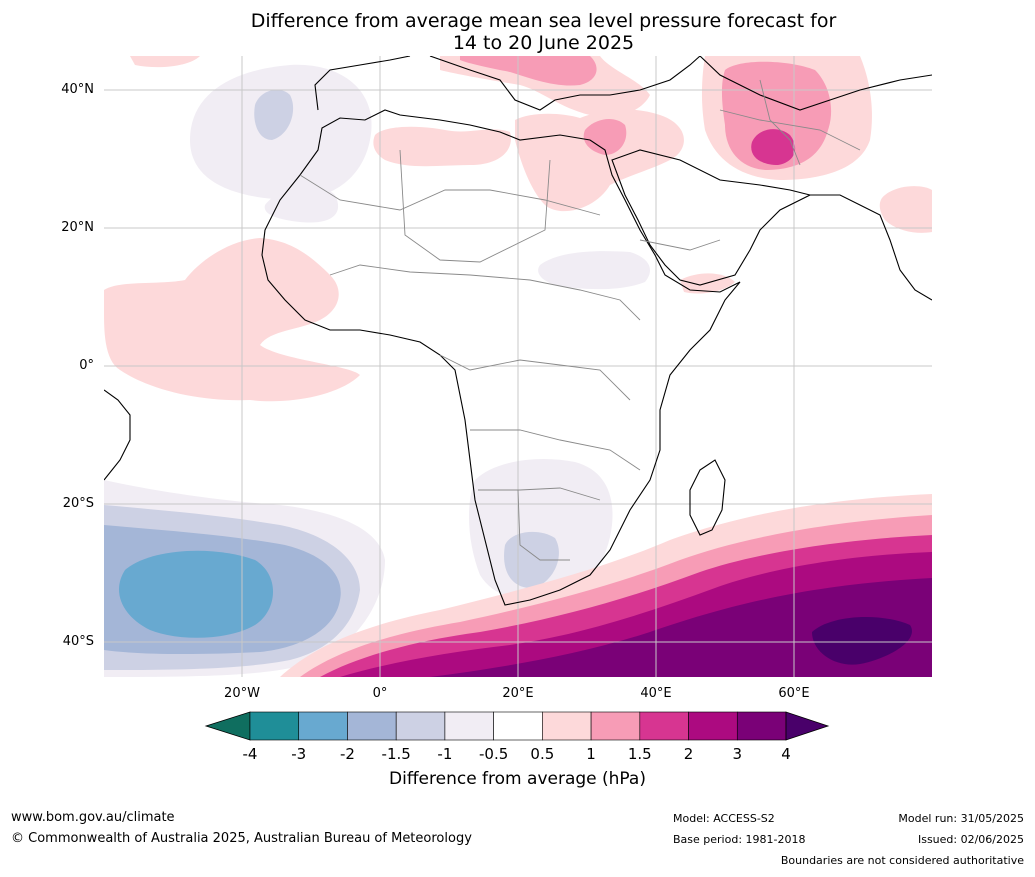 This screenshot has height=877, width=1035. What do you see at coordinates (605, 136) in the screenshot?
I see `field-levant-high` at bounding box center [605, 136].